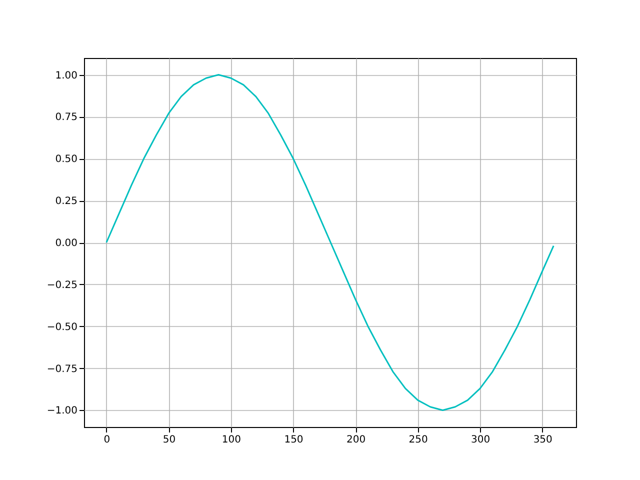 This screenshot has width=640, height=480. I want to click on y-tick-label: 0.25, so click(66, 202).